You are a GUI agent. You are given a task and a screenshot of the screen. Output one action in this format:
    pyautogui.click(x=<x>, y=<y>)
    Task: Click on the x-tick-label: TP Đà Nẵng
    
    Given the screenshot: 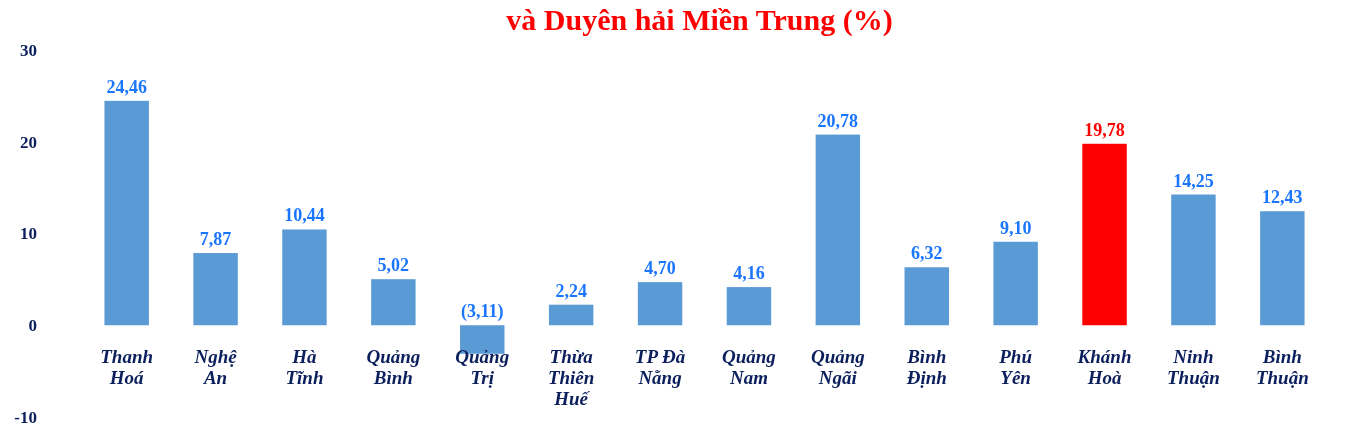 What is the action you would take?
    pyautogui.click(x=660, y=367)
    